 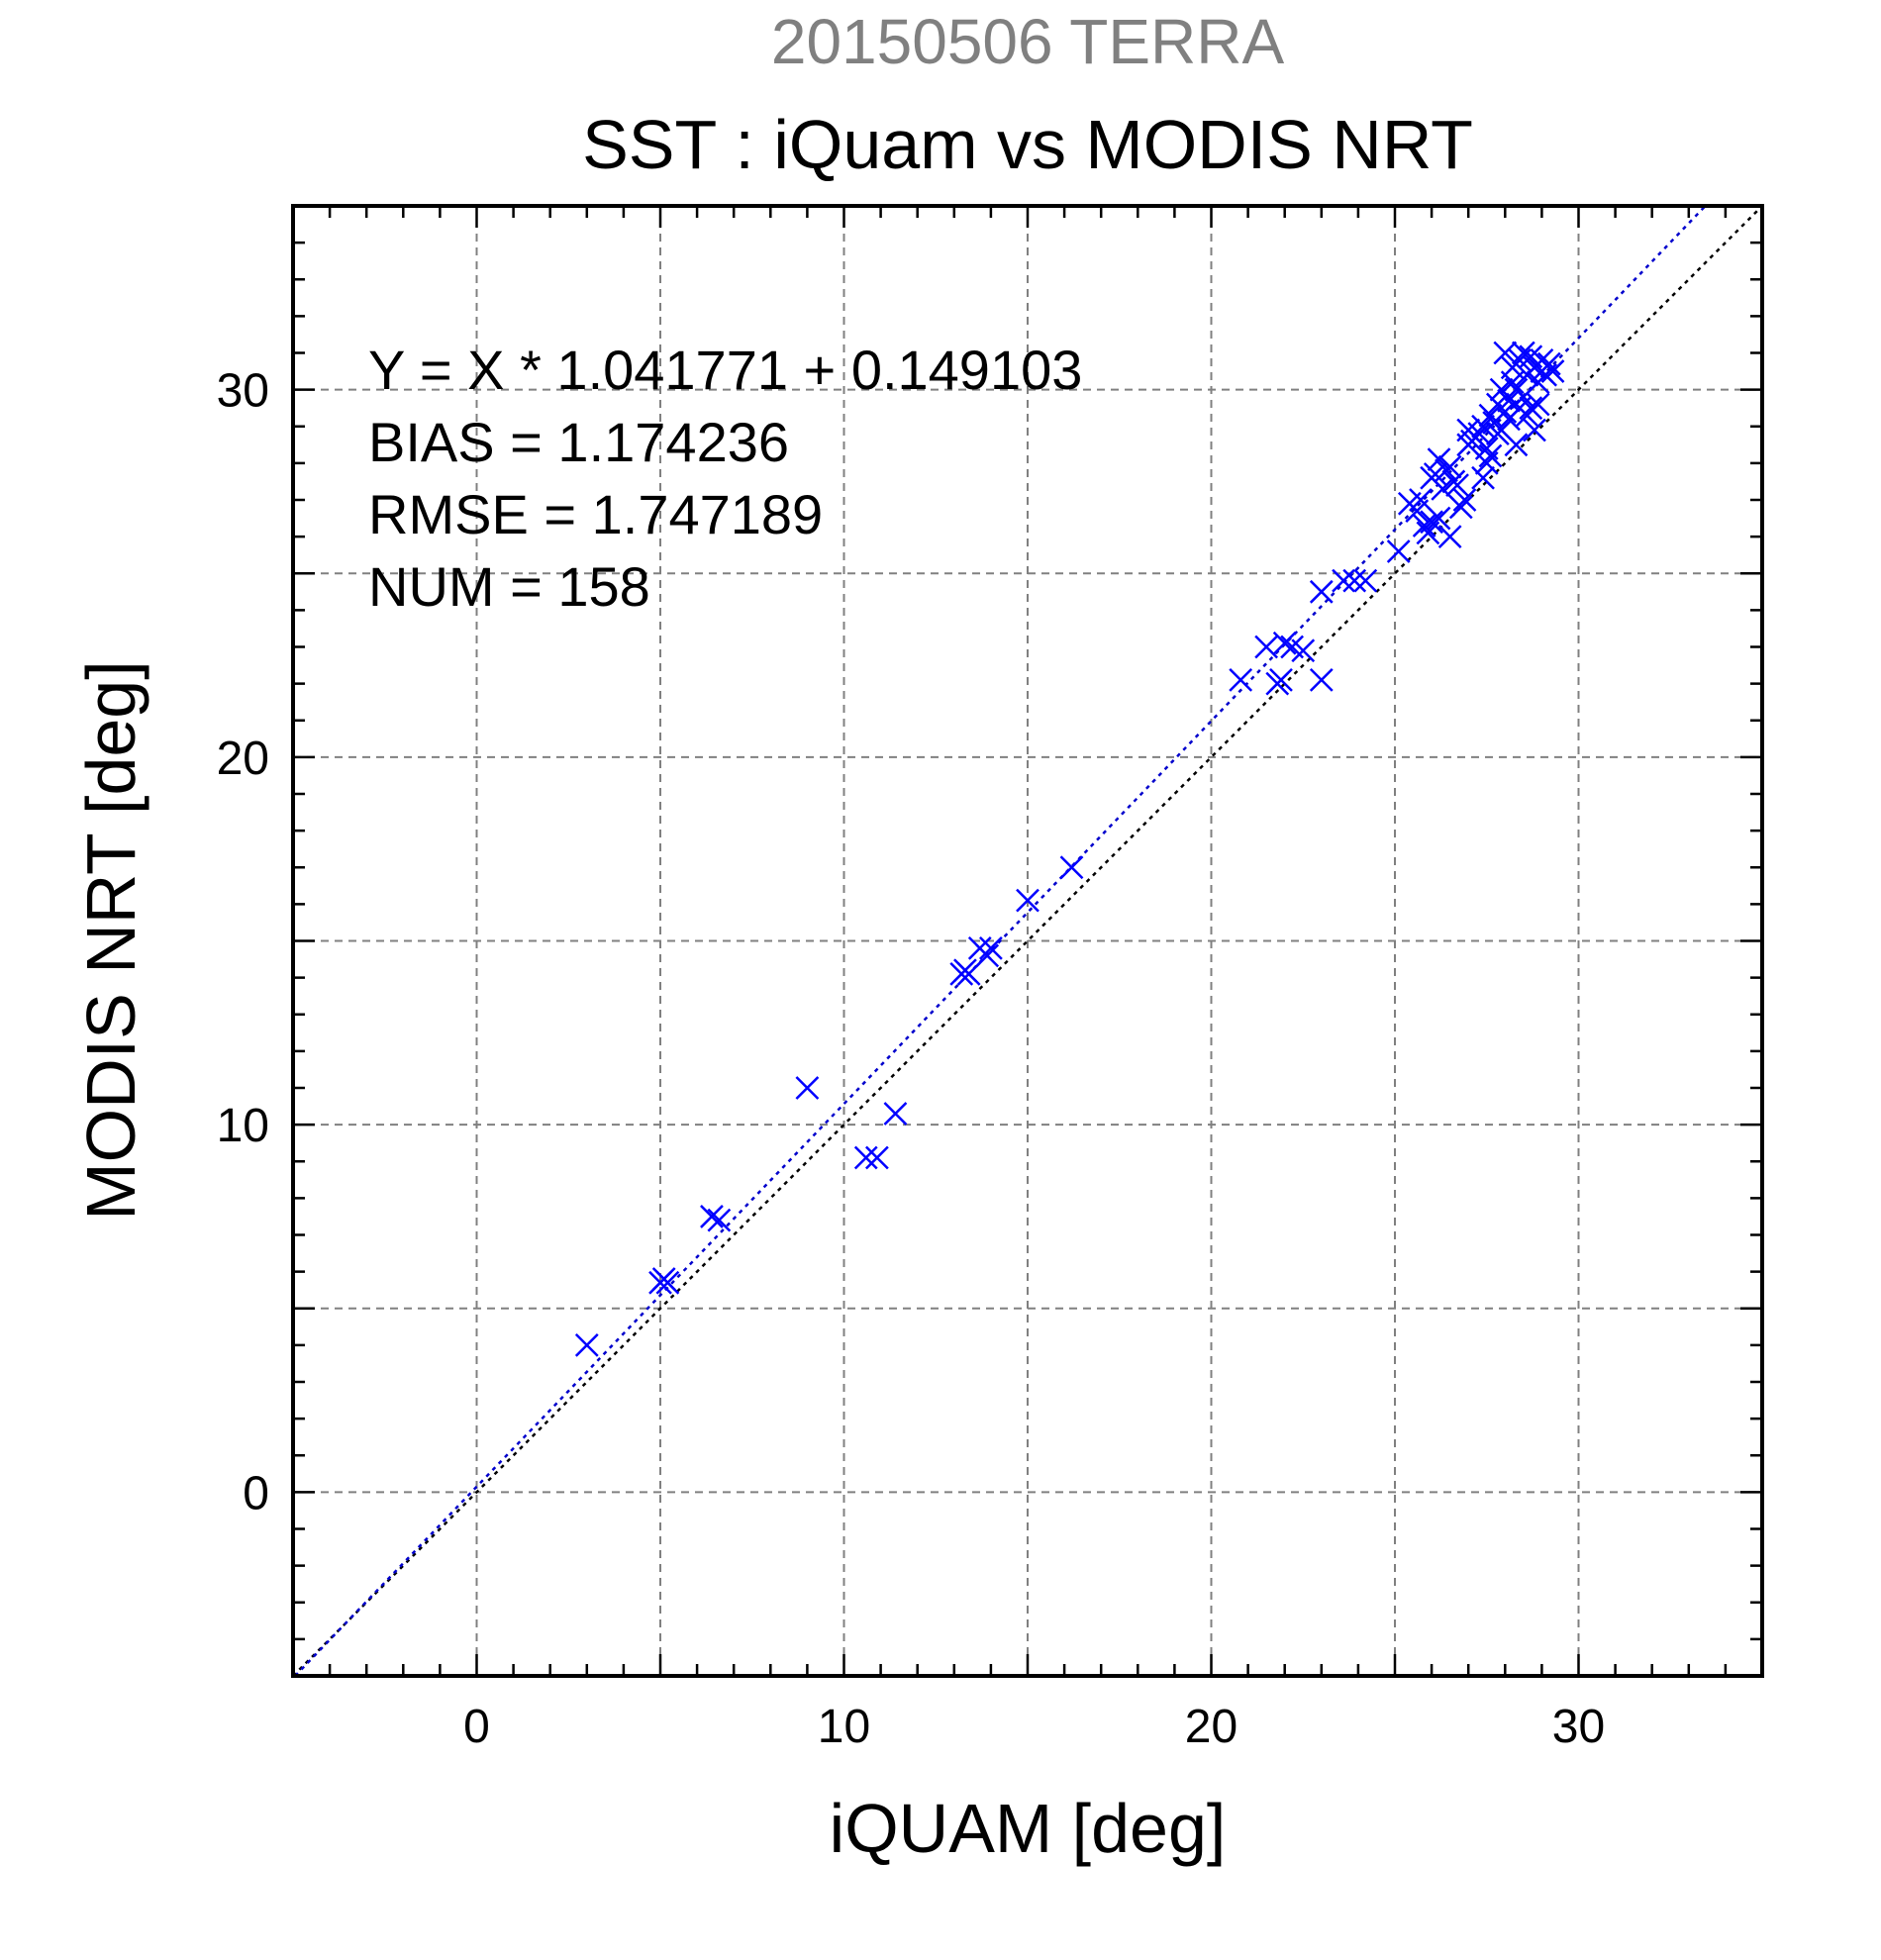 I want to click on y-tick-label: 30, so click(x=243, y=391).